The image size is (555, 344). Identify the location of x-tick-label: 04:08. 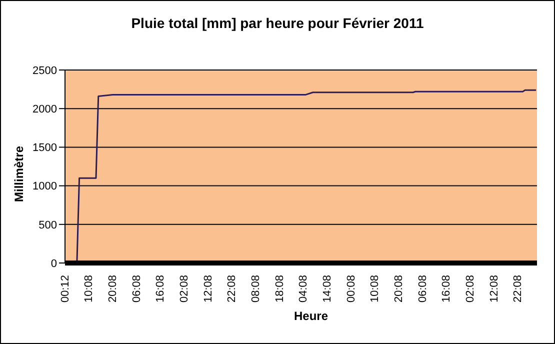
(304, 289).